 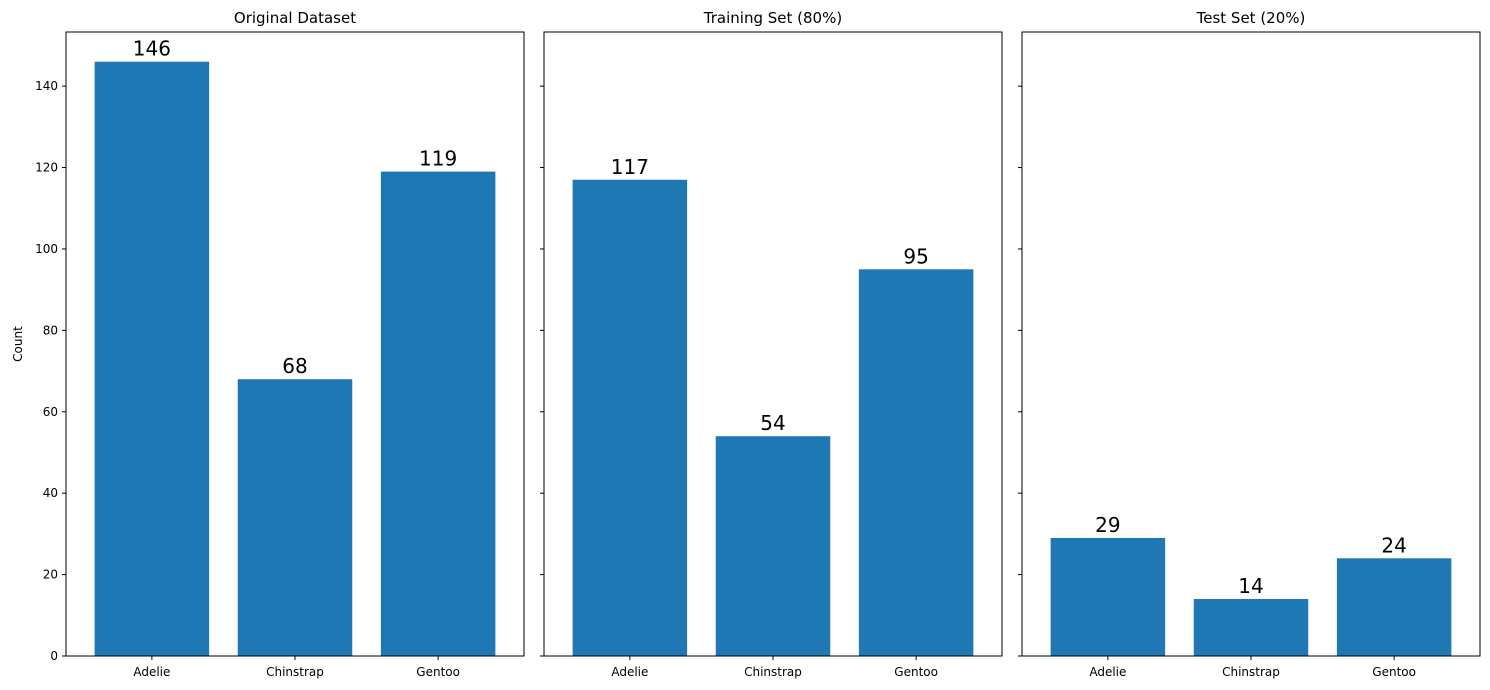 What do you see at coordinates (772, 18) in the screenshot?
I see `subplot-title: Training Set (80%)` at bounding box center [772, 18].